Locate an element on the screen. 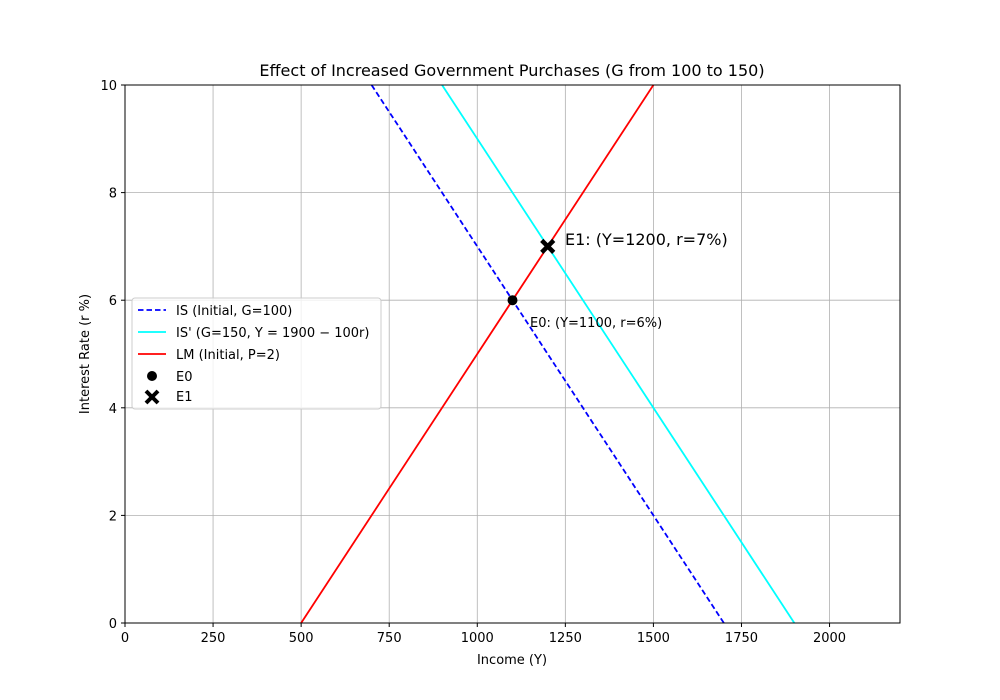  x-tick-label: 1250 is located at coordinates (565, 638).